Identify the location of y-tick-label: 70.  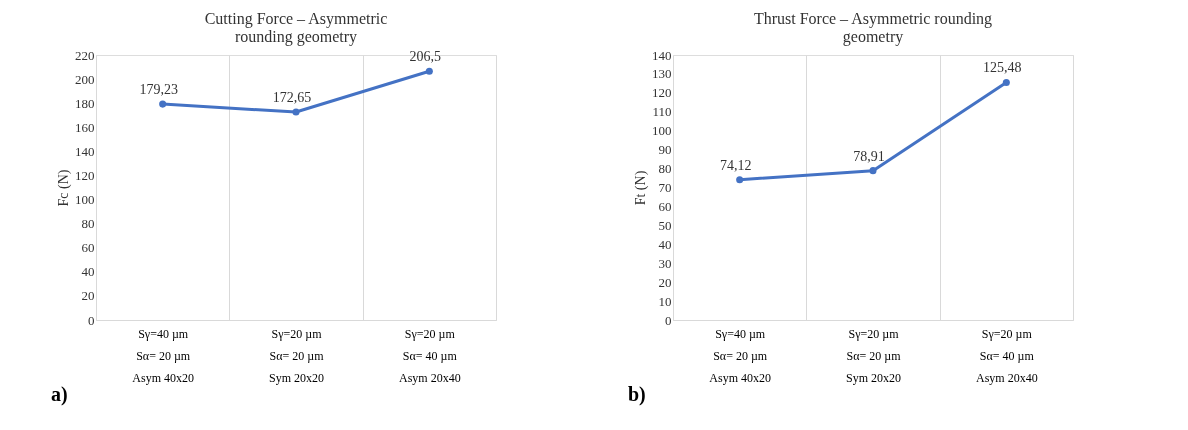
(665, 187).